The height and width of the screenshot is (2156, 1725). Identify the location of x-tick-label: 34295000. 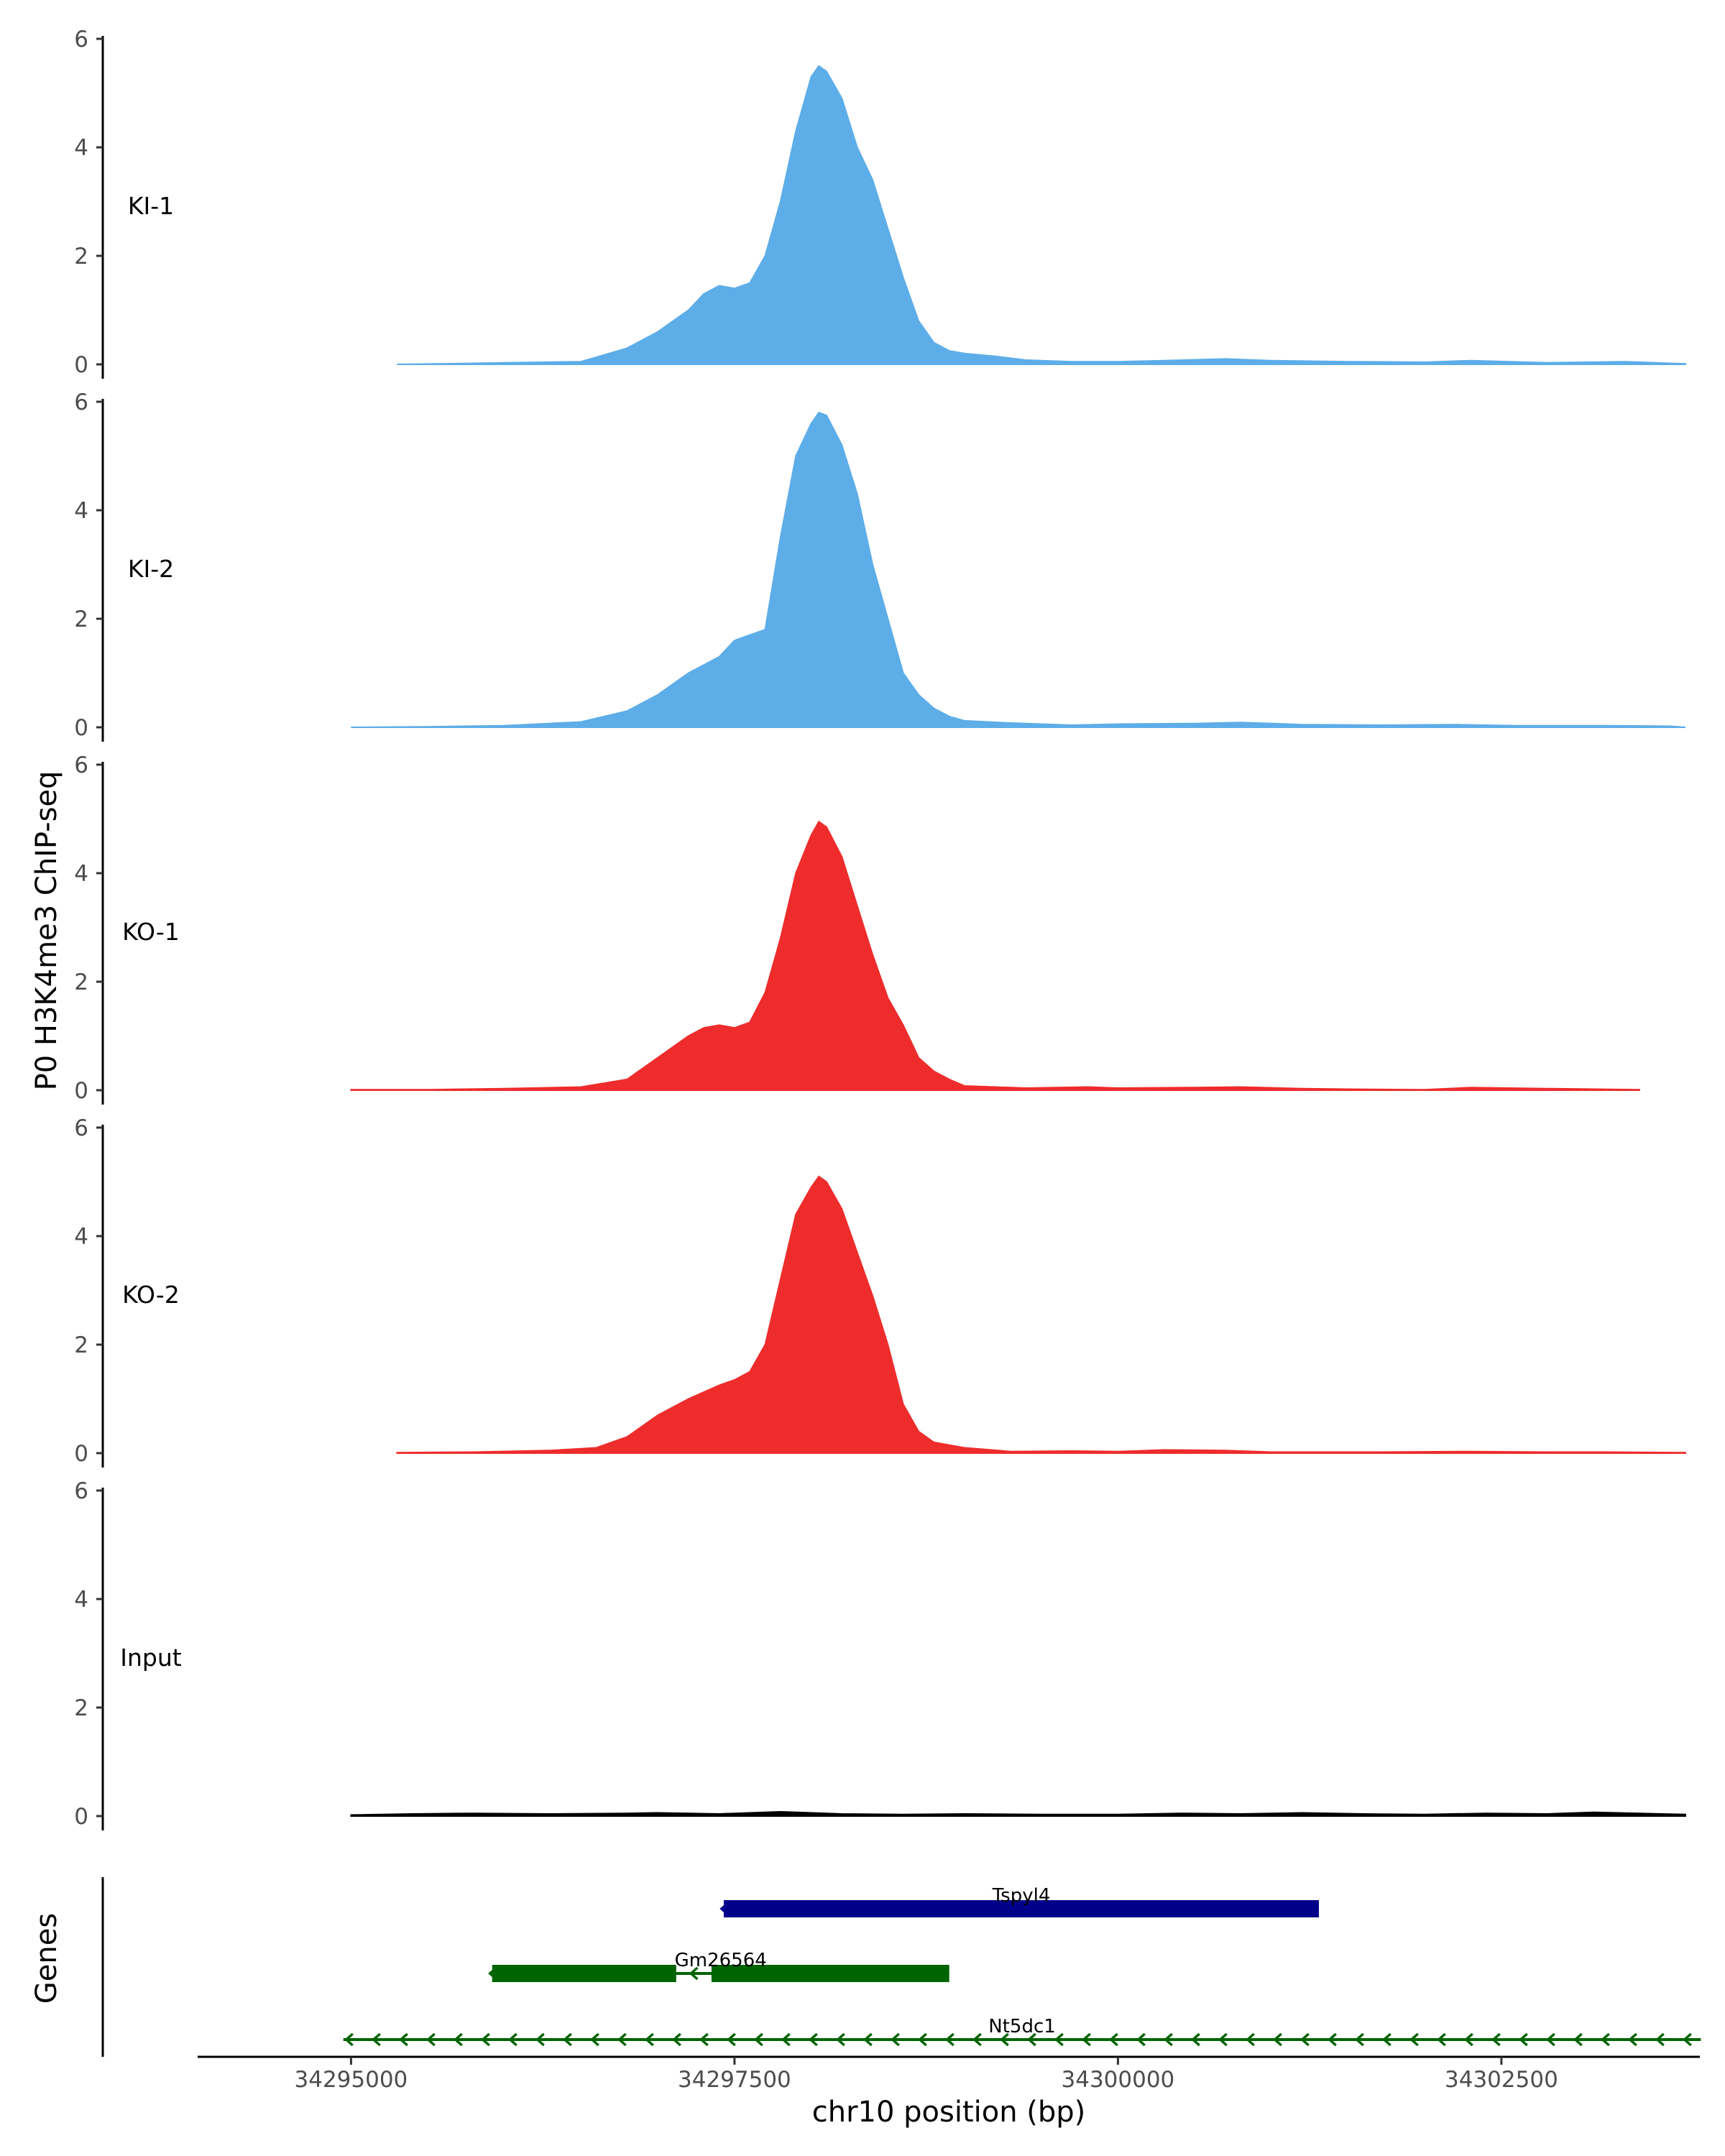
(351, 2080).